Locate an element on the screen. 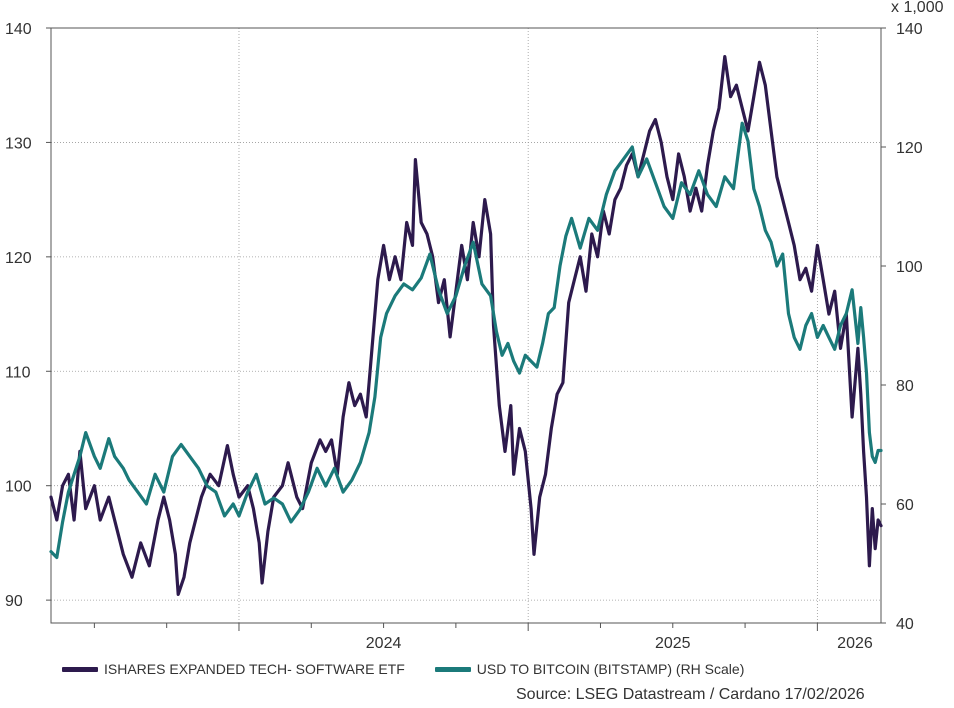 The width and height of the screenshot is (954, 708). legend-item-software-etf: ISHARES EXPANDED TECH- SOFTWARE ETF is located at coordinates (233, 669).